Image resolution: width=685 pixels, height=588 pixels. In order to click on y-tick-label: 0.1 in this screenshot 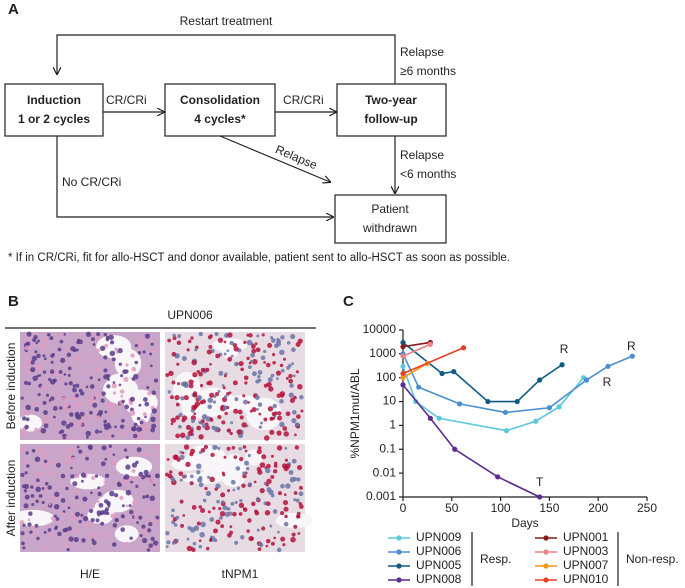, I will do `click(387, 448)`.